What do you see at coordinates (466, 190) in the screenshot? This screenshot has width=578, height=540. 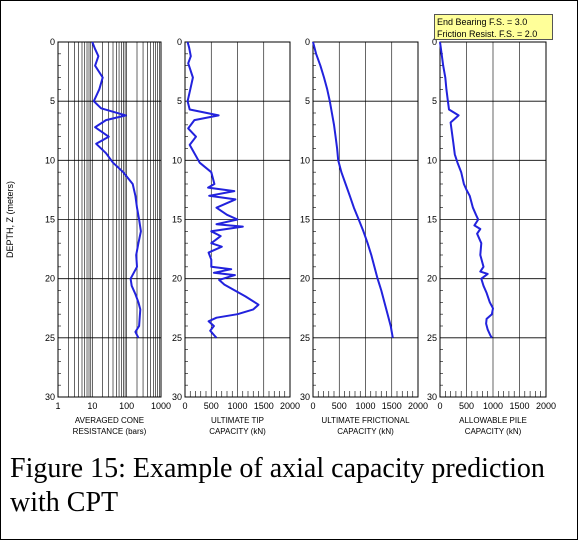 I see `series-line-allowable` at bounding box center [466, 190].